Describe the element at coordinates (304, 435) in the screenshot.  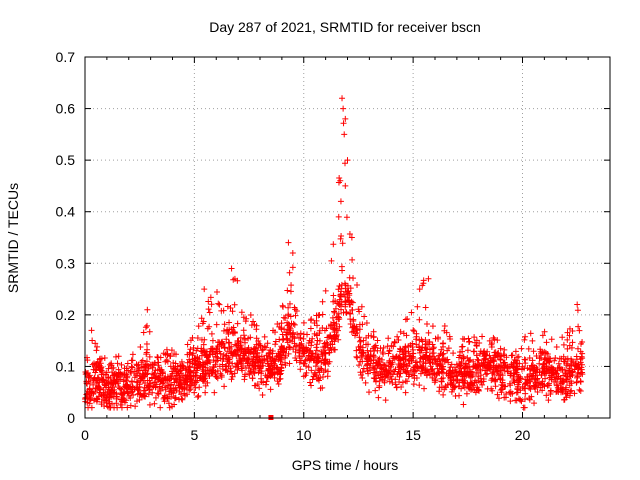
I see `x-tick-label: 10` at that location.